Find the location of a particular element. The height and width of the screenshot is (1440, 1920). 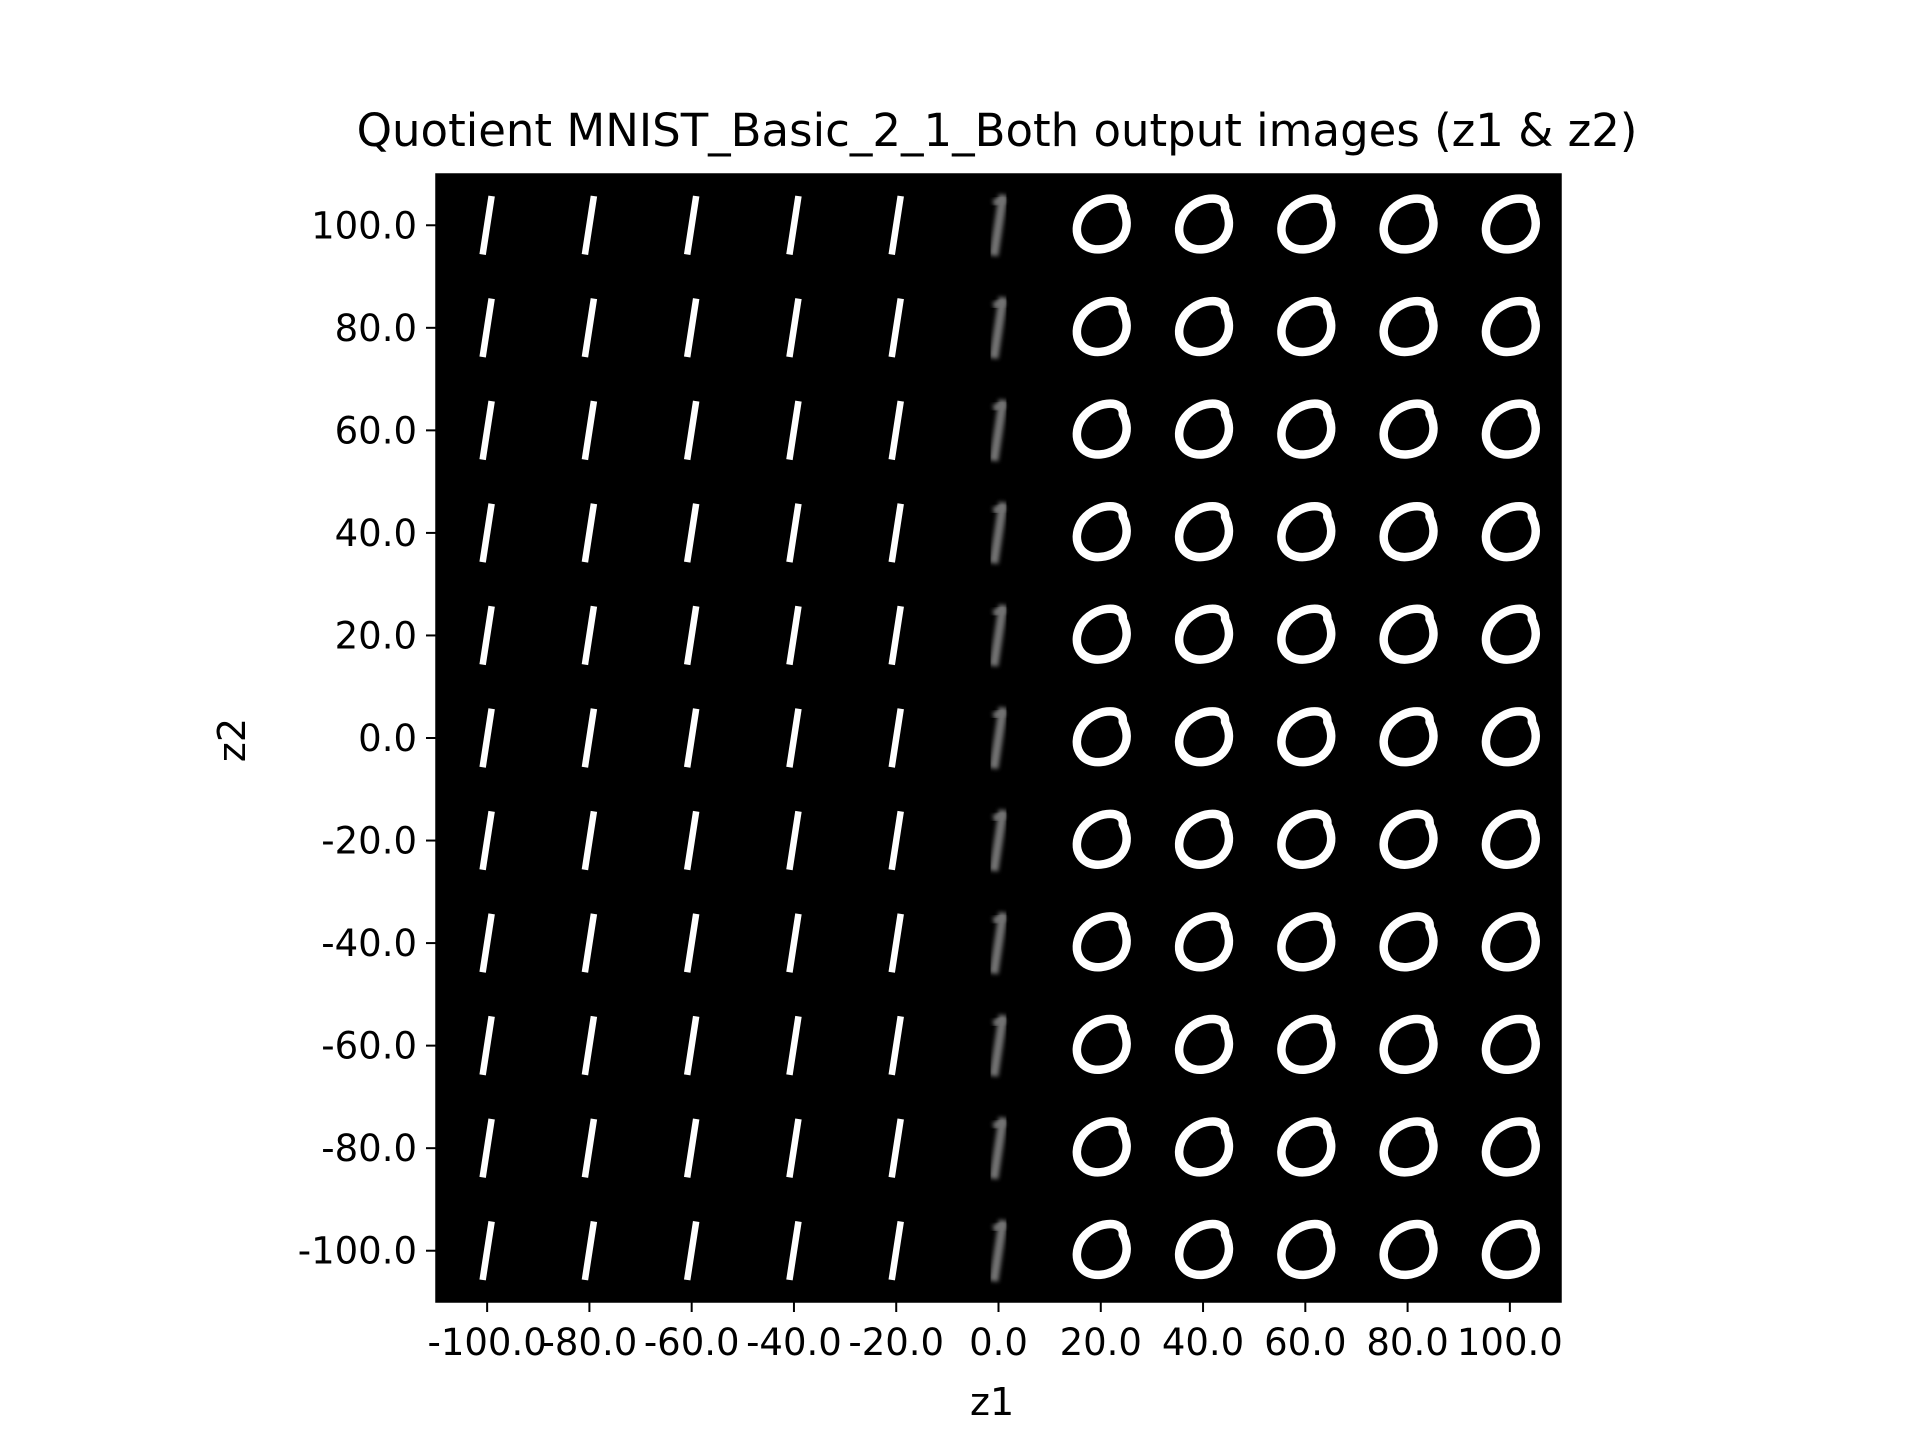

x-tick-label: 80.0 is located at coordinates (1407, 1342).